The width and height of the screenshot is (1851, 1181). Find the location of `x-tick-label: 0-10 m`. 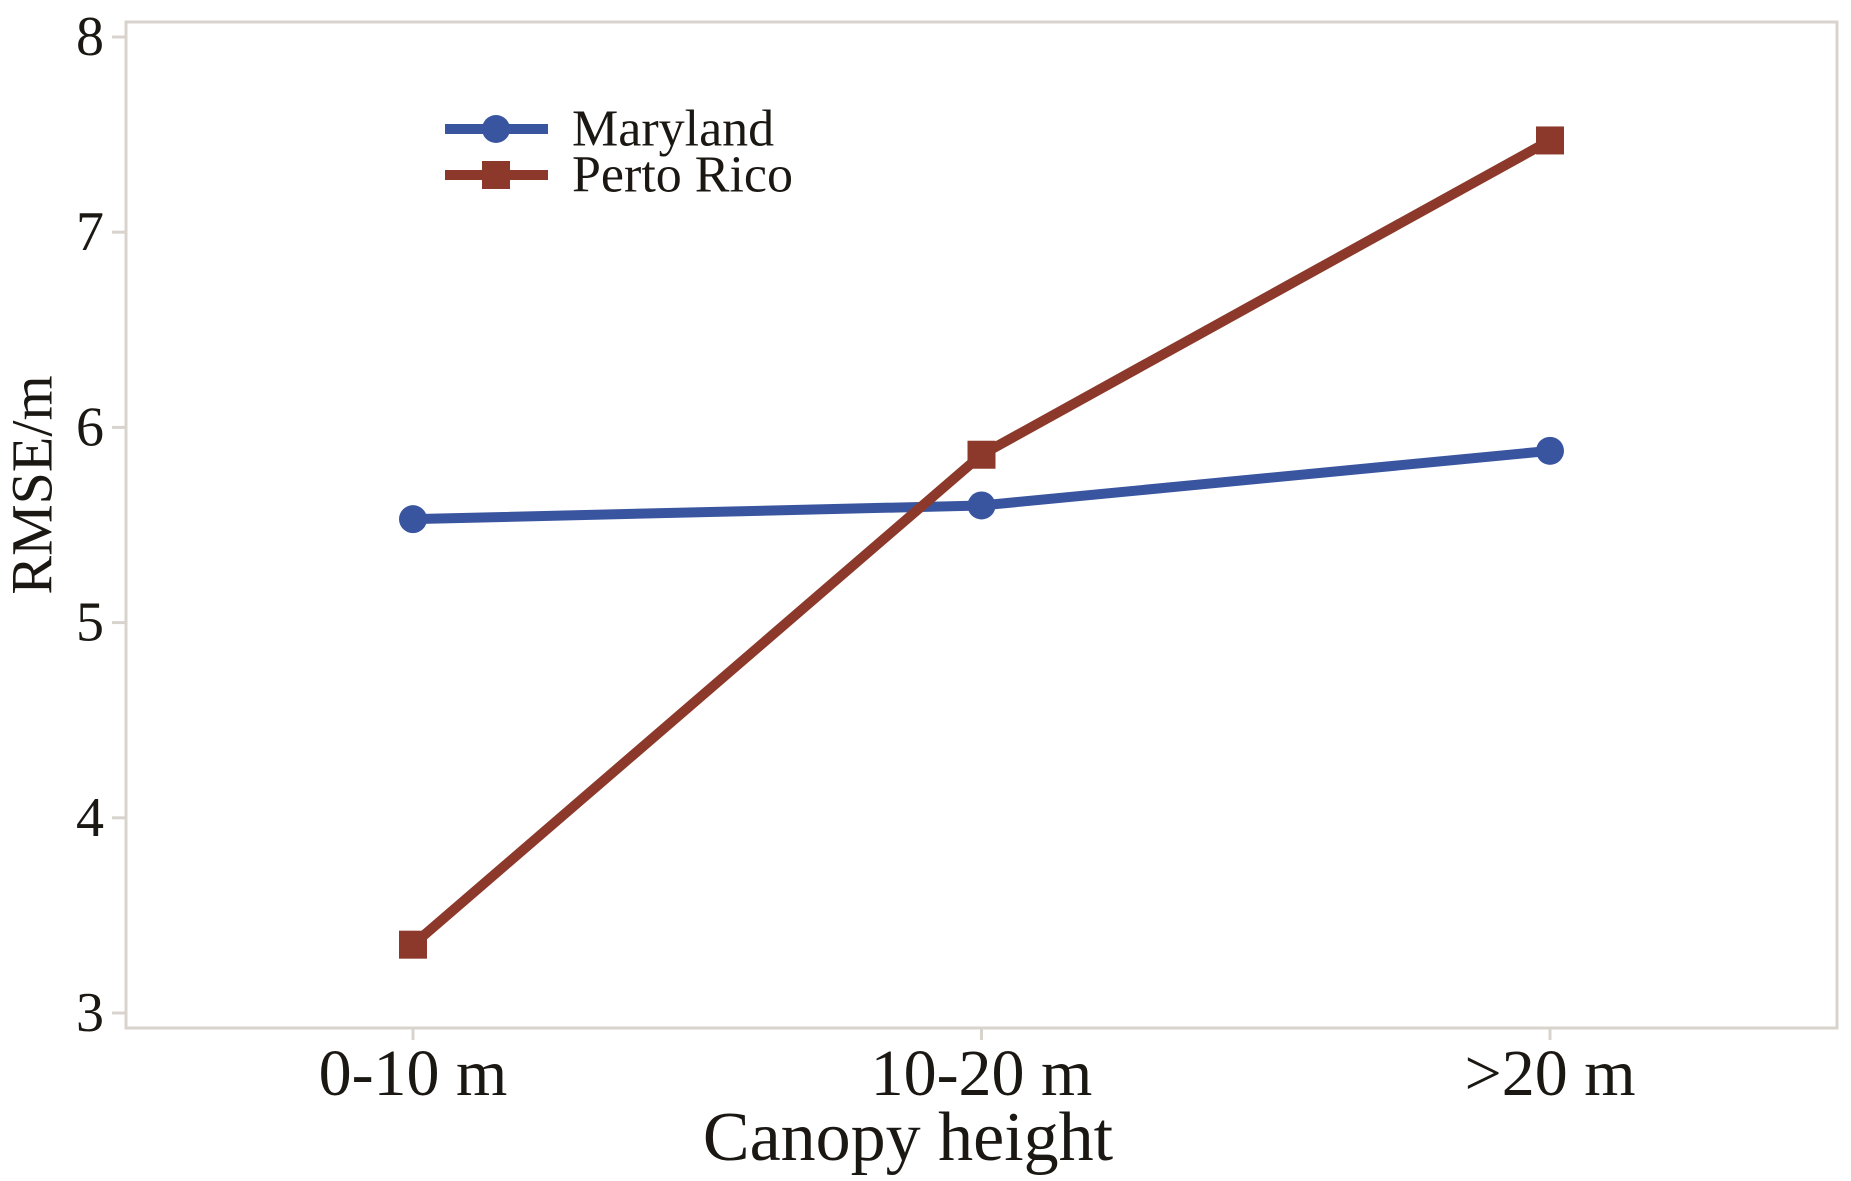

x-tick-label: 0-10 m is located at coordinates (413, 1073).